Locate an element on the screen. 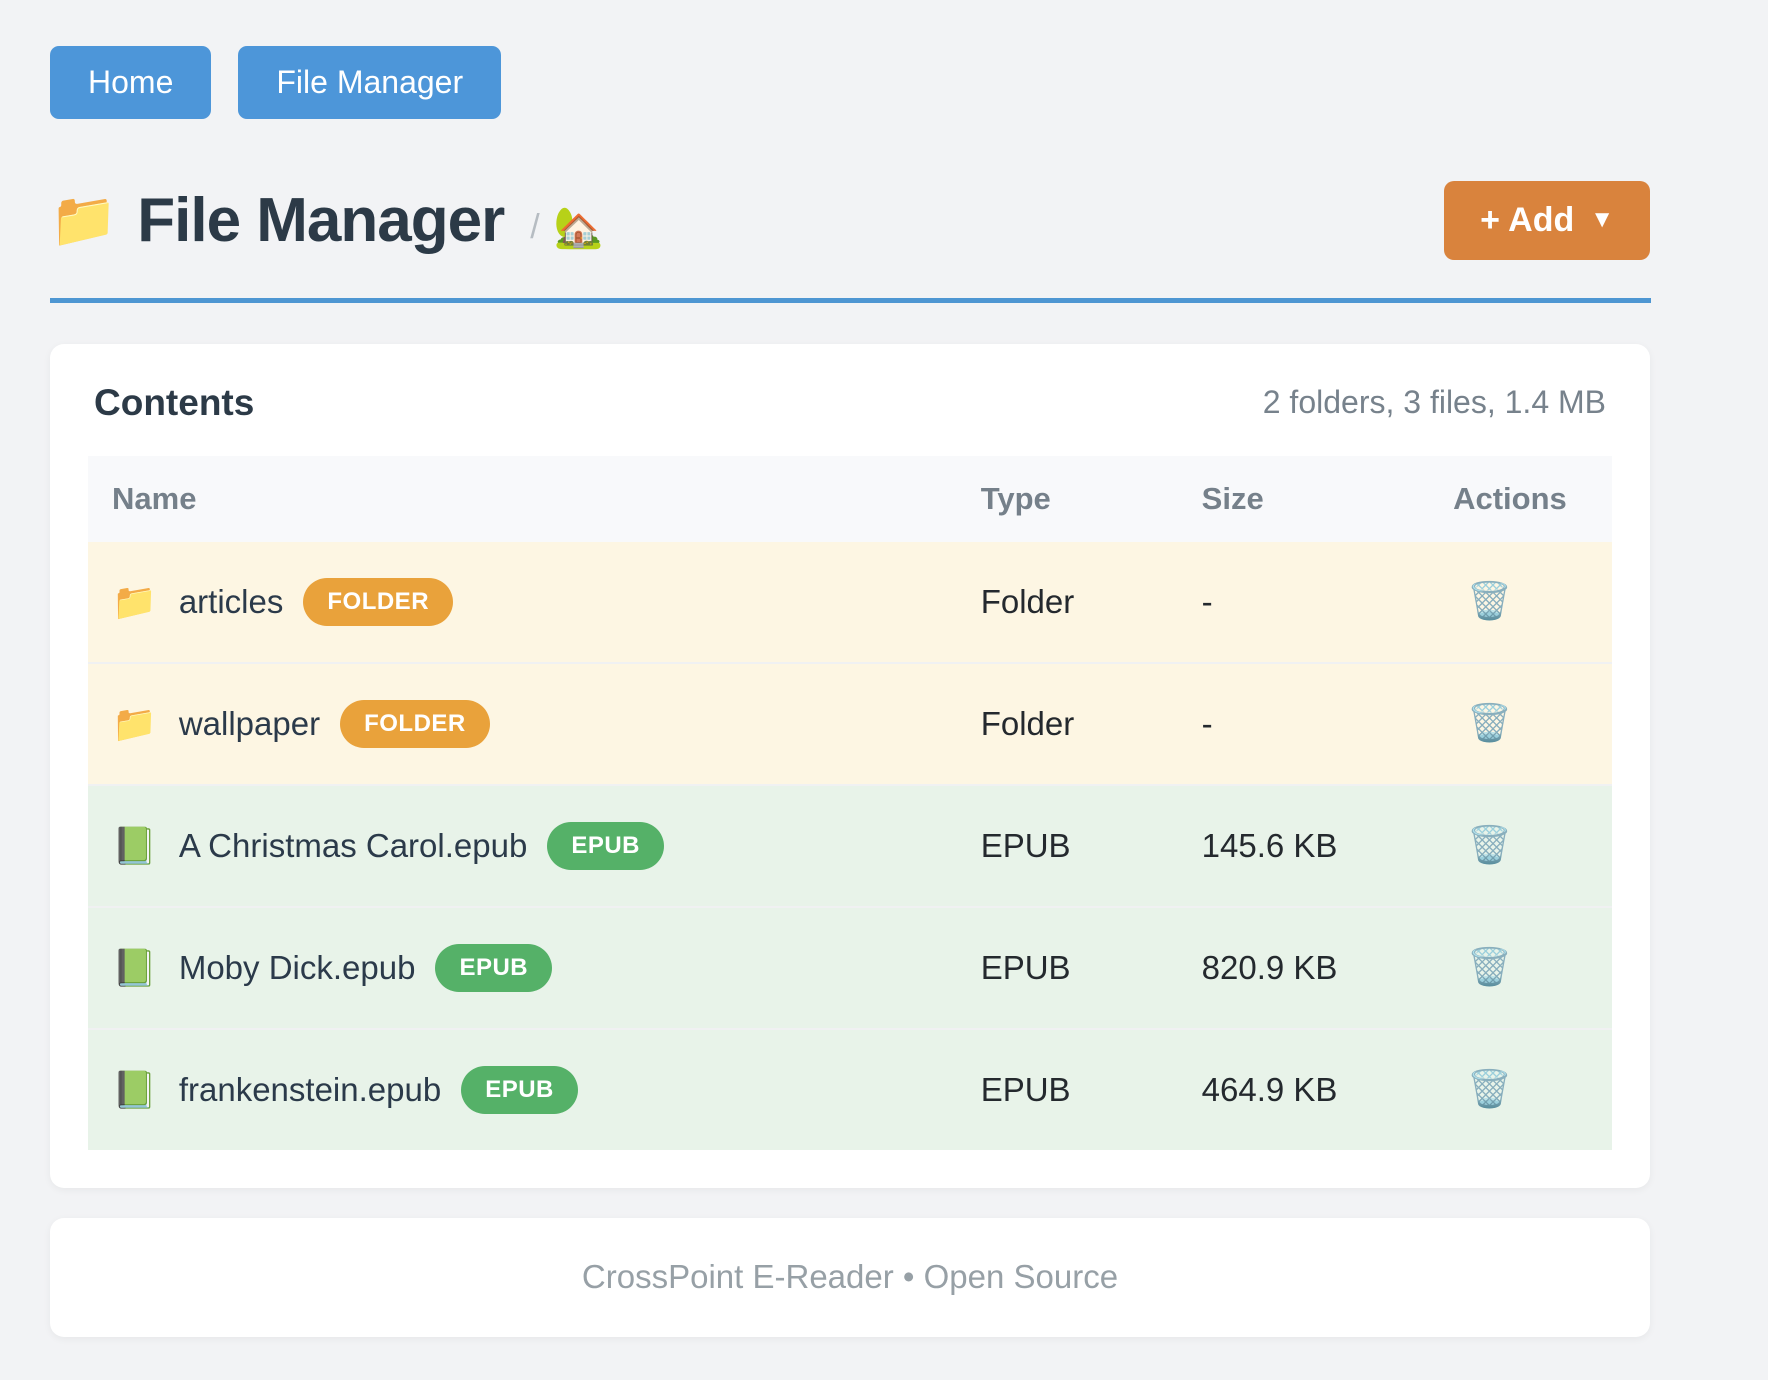 The height and width of the screenshot is (1380, 1768). table-header-row: Name Type Size Actions is located at coordinates (850, 498).